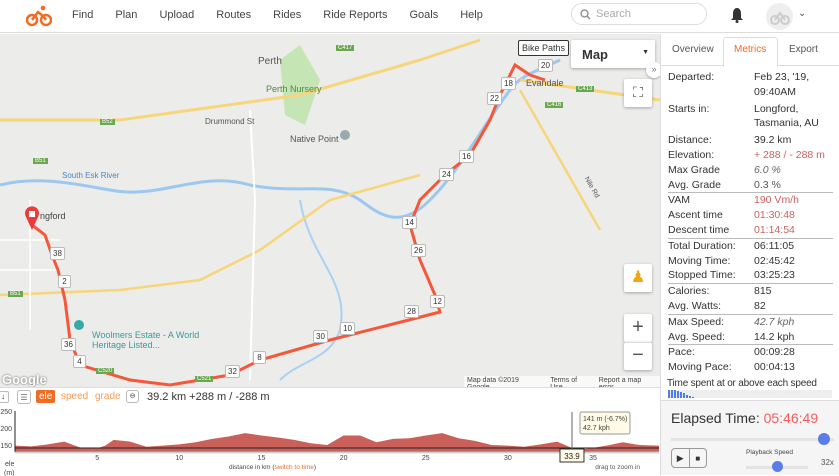 This screenshot has width=839, height=476. I want to click on km-marker: 38, so click(57, 253).